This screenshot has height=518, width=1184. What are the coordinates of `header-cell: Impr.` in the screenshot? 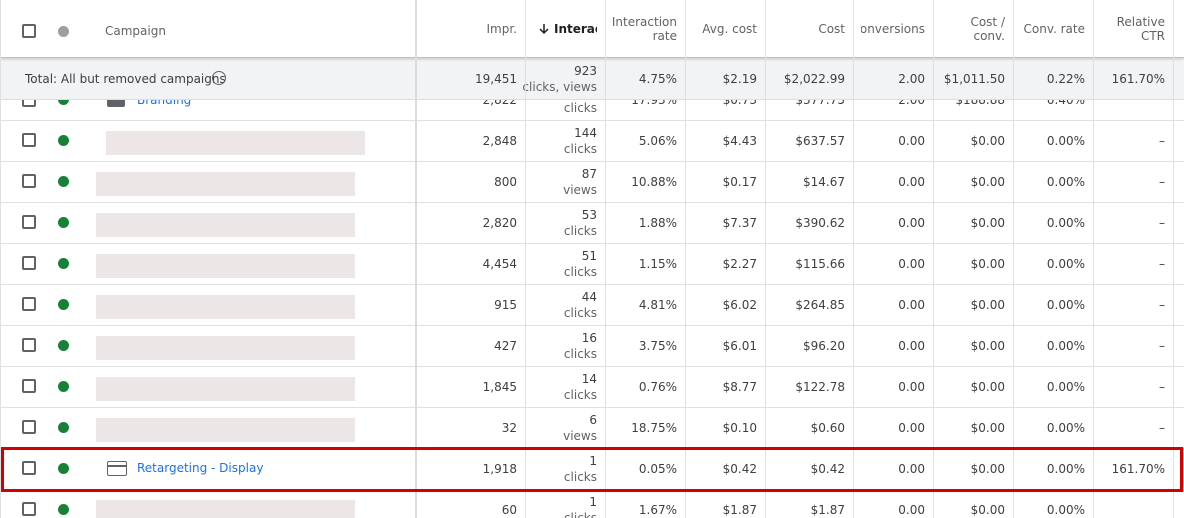 It's located at (467, 29).